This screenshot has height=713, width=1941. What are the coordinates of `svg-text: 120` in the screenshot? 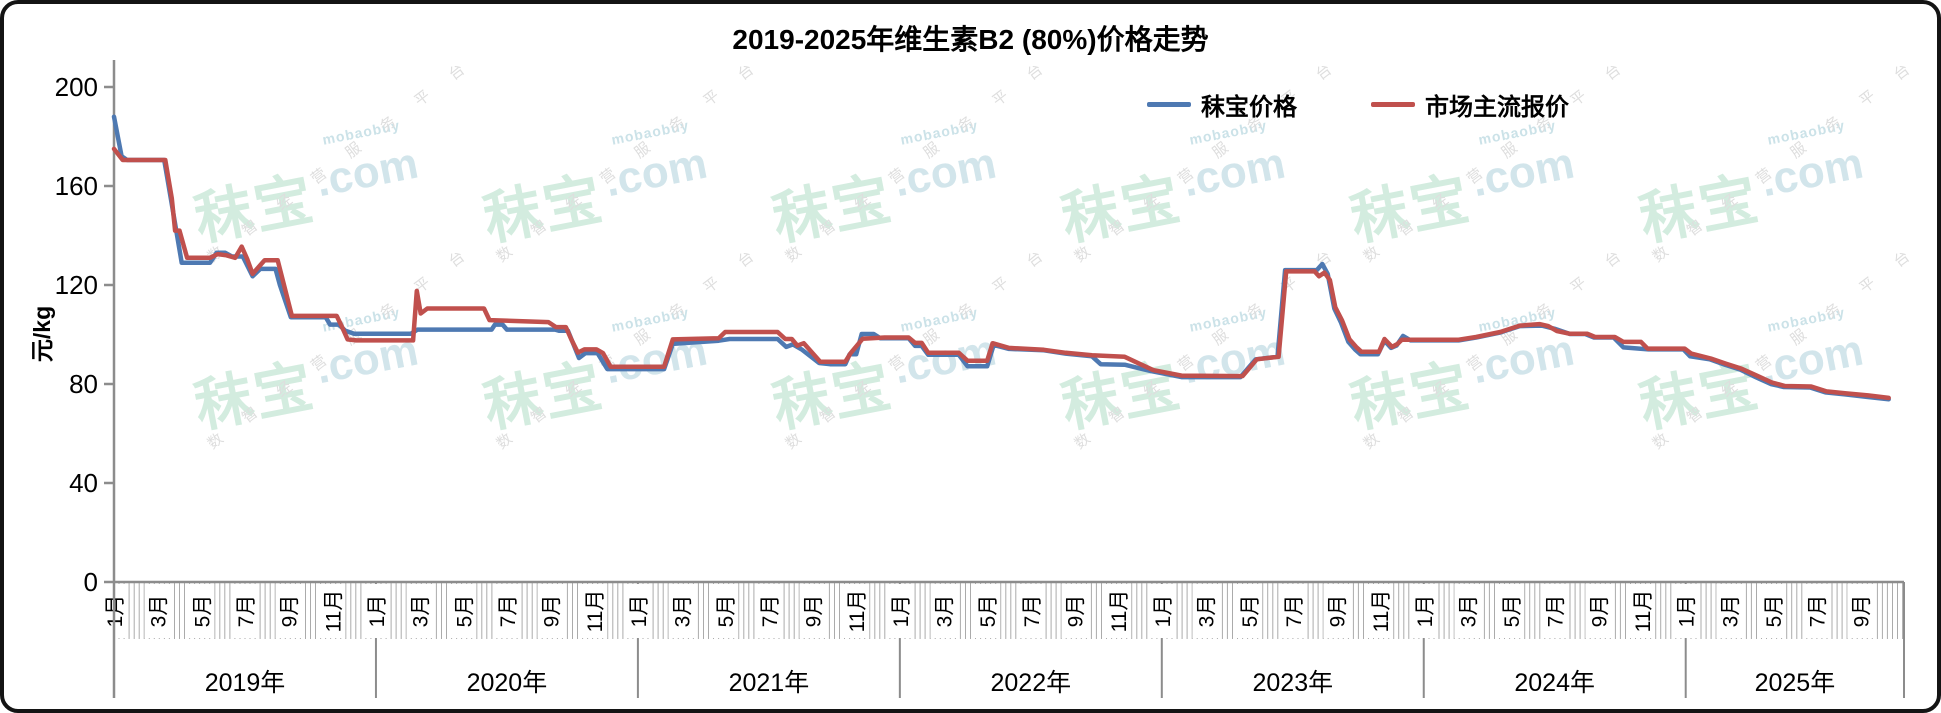 It's located at (76, 285).